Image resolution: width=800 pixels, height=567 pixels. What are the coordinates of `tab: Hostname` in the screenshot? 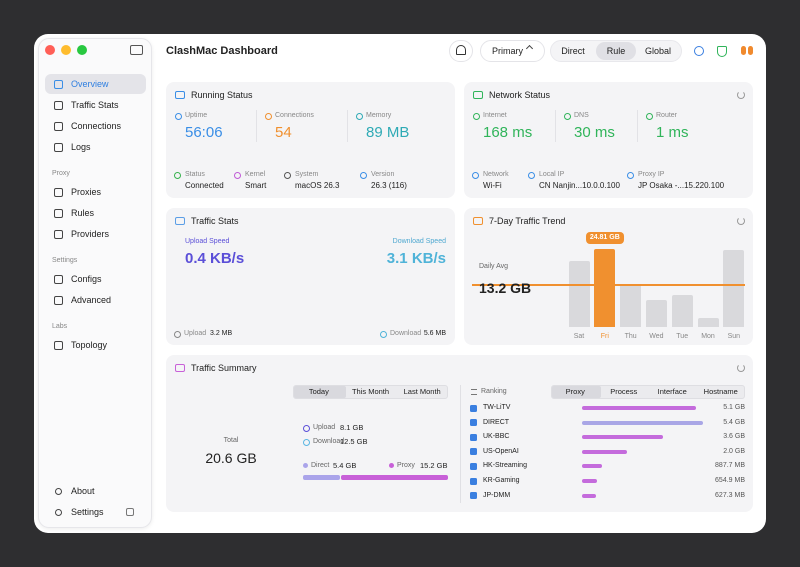 It's located at (720, 391).